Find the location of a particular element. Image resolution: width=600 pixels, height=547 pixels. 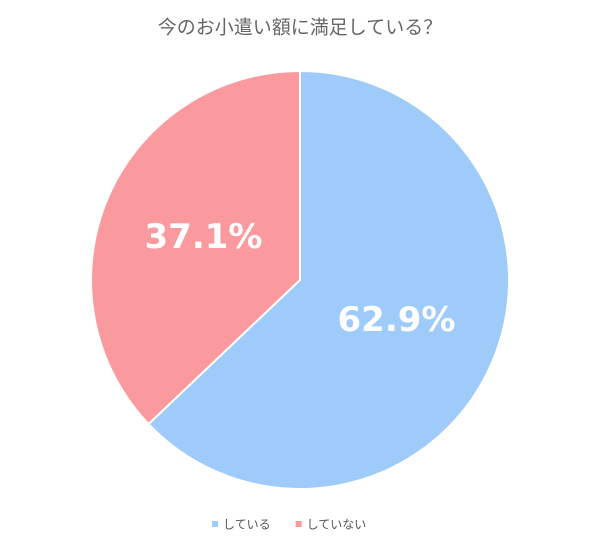

legend-label: している is located at coordinates (247, 525).